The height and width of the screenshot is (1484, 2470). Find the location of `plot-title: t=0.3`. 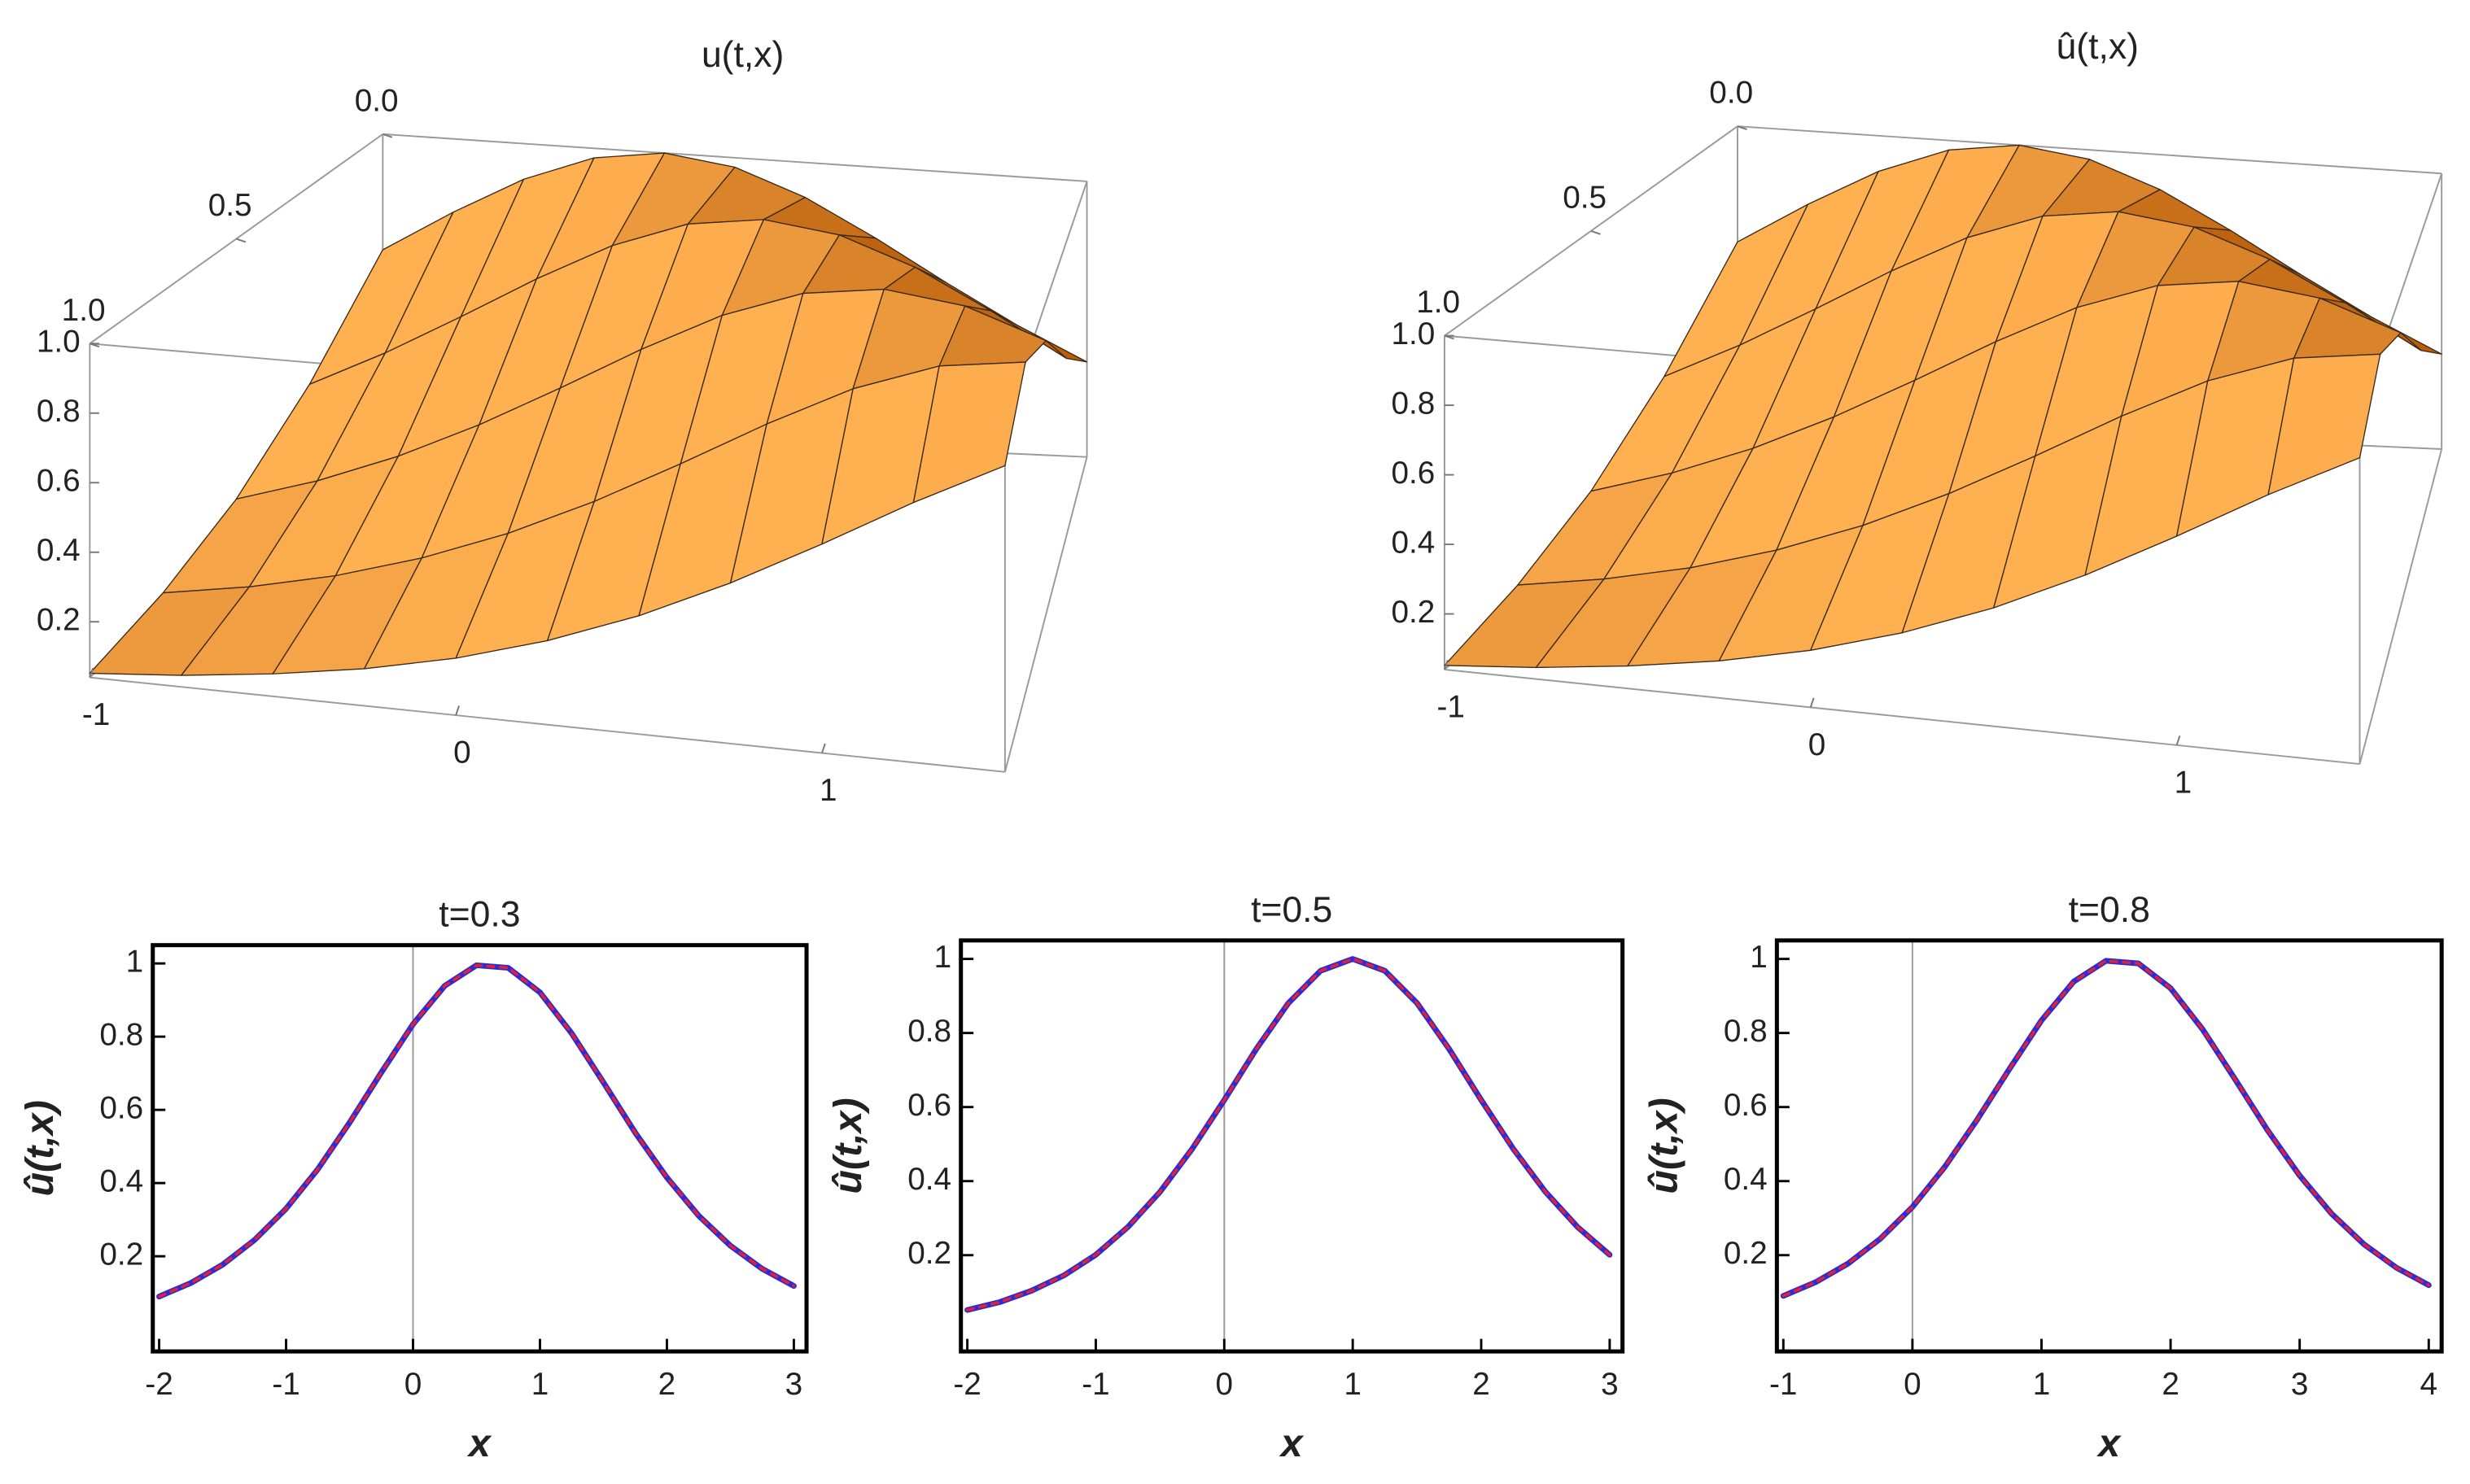

plot-title: t=0.3 is located at coordinates (479, 915).